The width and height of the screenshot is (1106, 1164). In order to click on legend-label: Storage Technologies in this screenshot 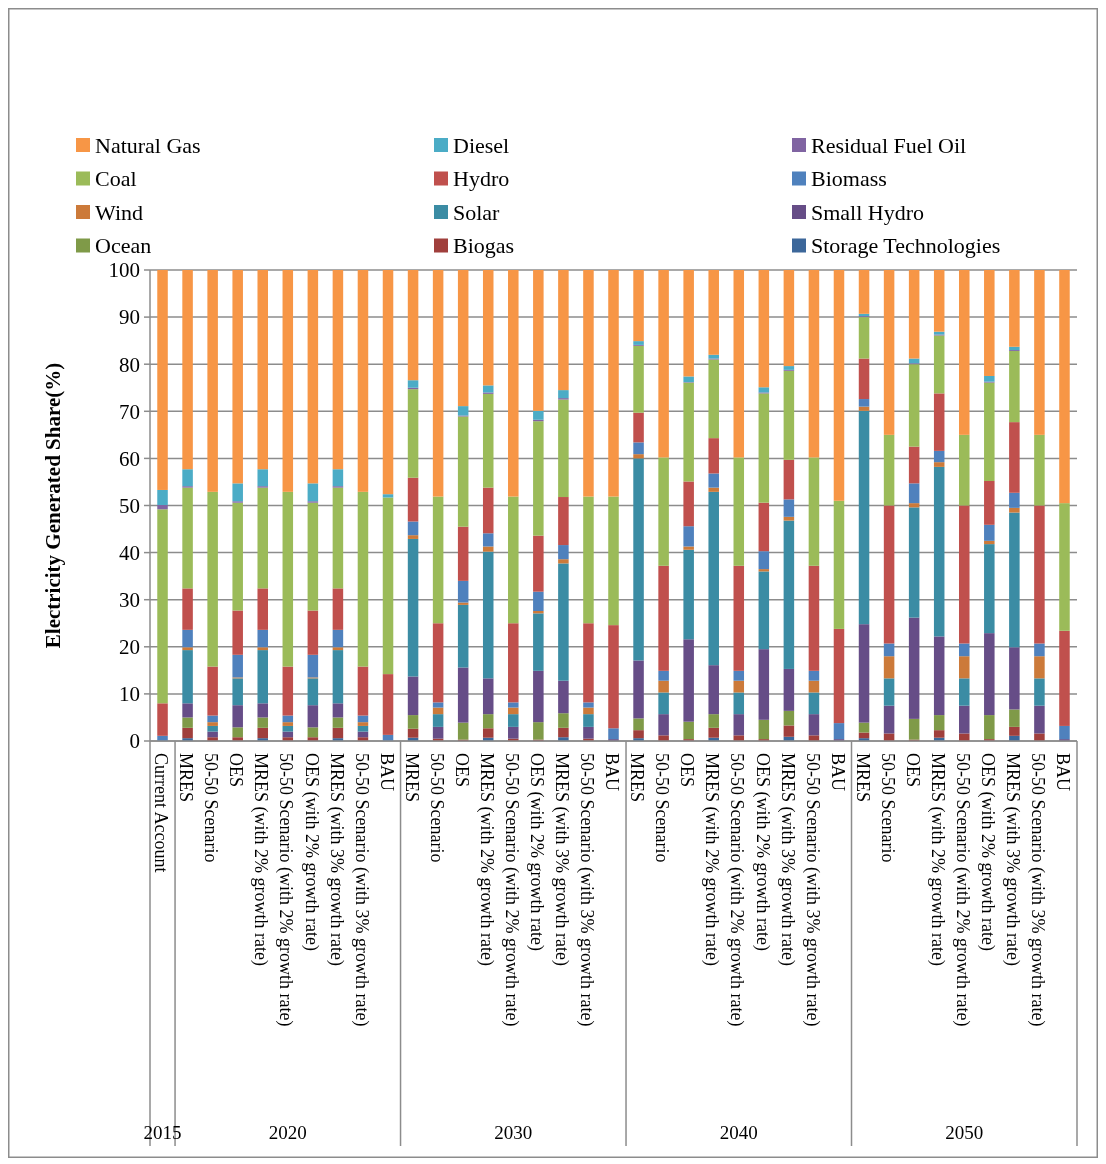, I will do `click(906, 246)`.